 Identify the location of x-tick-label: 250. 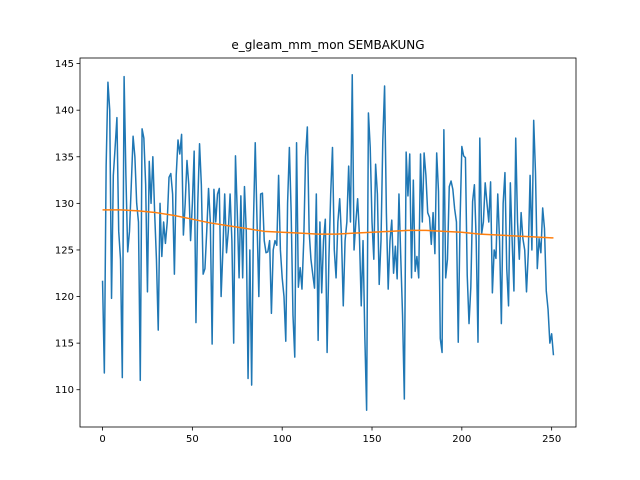
(551, 439).